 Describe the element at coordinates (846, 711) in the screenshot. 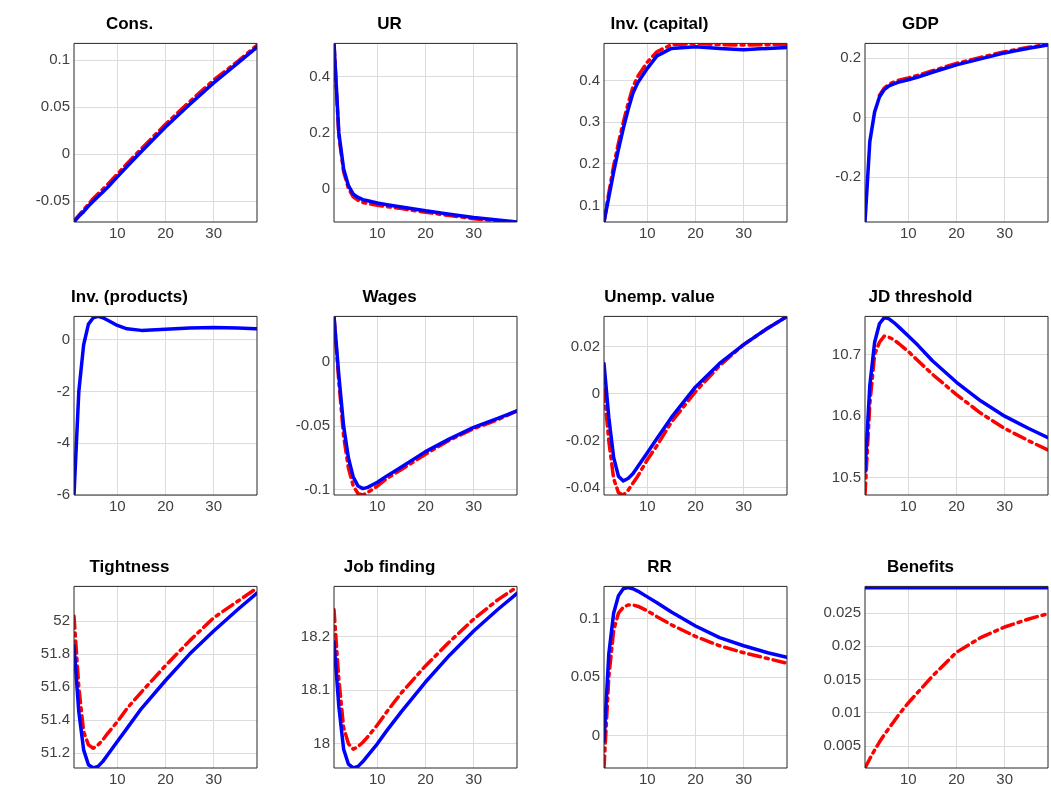

I see `y-tick-label: 0.01` at that location.